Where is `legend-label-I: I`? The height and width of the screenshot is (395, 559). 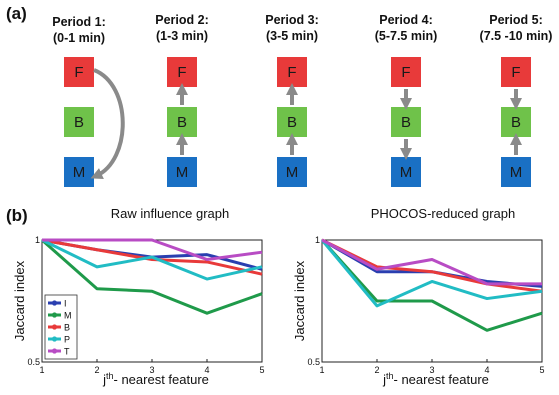
legend-label-I: I is located at coordinates (65, 304).